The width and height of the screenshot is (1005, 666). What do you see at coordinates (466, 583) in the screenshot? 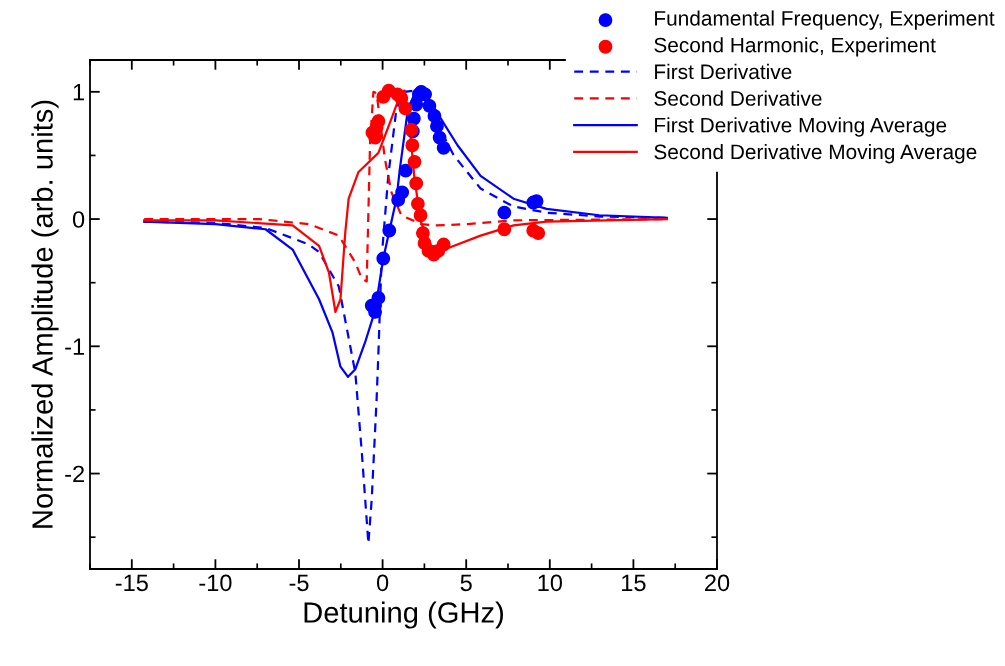
I see `x-tick-label: 5` at bounding box center [466, 583].